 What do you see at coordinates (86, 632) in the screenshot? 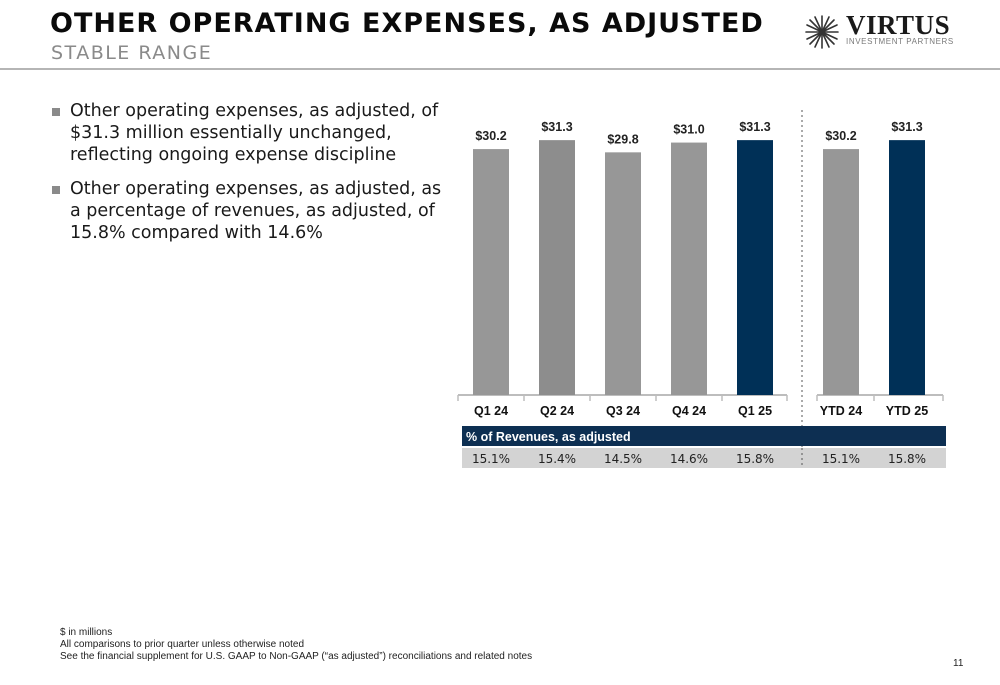
I see `footnote-line: $ in millions` at bounding box center [86, 632].